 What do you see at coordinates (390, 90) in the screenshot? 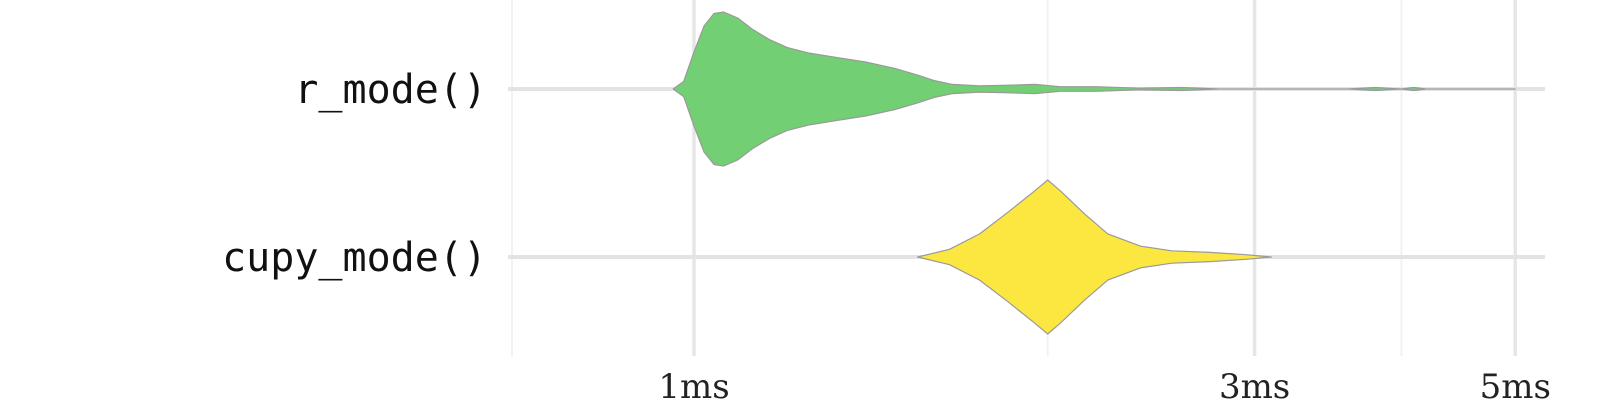
I see `category-label: r_mode()` at bounding box center [390, 90].